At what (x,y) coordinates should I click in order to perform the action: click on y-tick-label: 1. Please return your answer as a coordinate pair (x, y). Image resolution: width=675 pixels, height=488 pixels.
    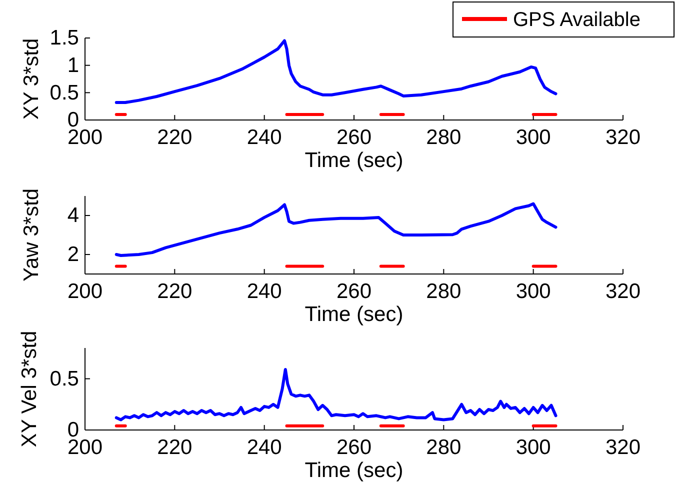
    Looking at the image, I should click on (73, 66).